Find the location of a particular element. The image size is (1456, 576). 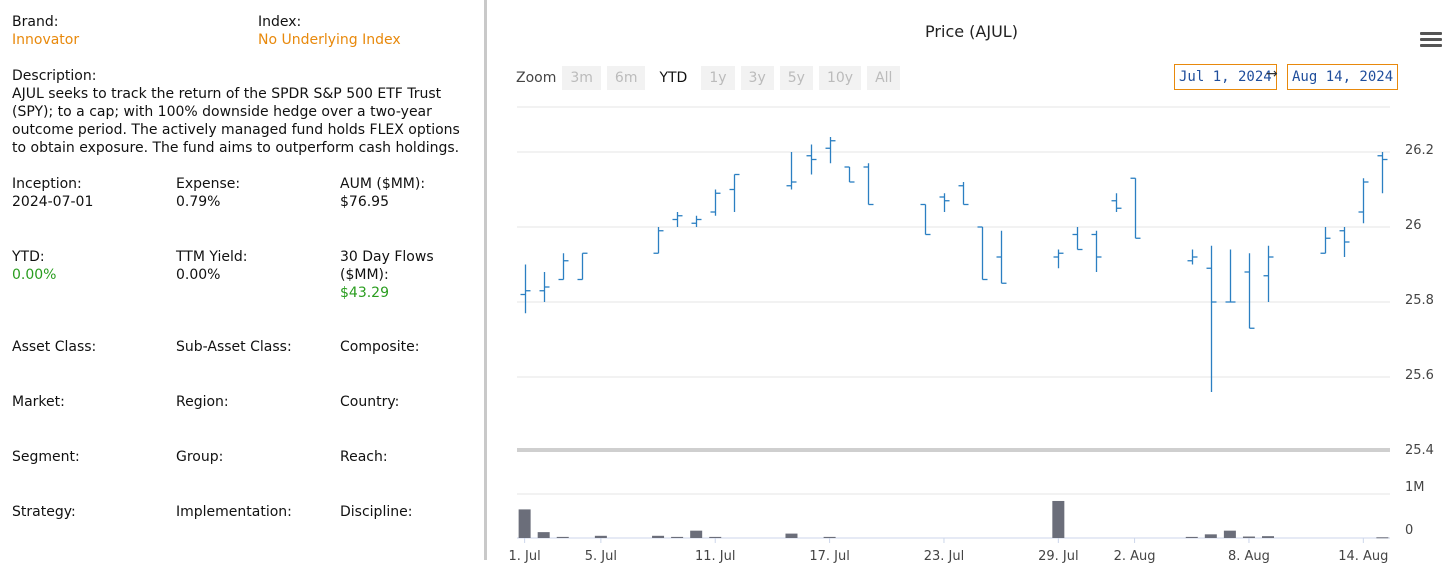

index-field: Index: No Underlying Index is located at coordinates (329, 31).